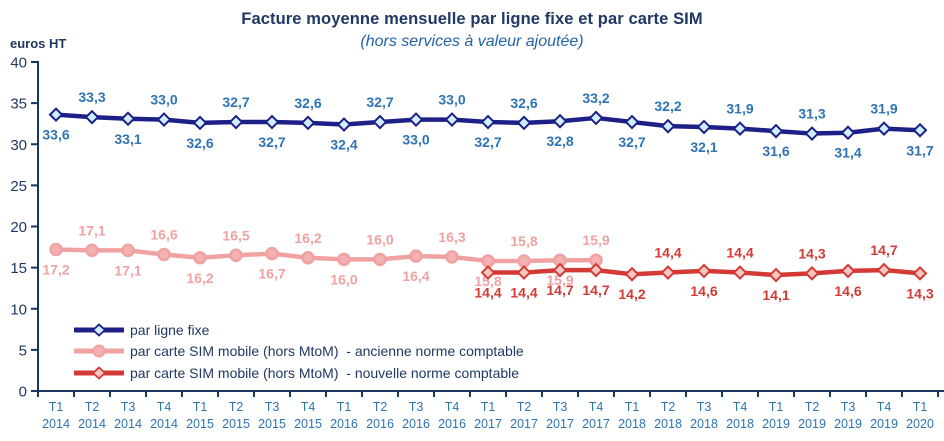 Image resolution: width=944 pixels, height=441 pixels. Describe the element at coordinates (919, 150) in the screenshot. I see `data-point-label: 31,7` at that location.